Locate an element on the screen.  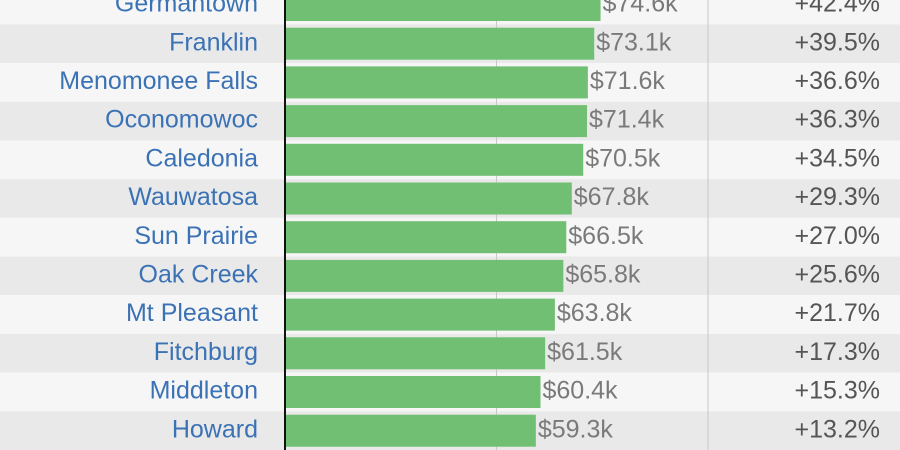
value-label: $65.8k is located at coordinates (603, 275).